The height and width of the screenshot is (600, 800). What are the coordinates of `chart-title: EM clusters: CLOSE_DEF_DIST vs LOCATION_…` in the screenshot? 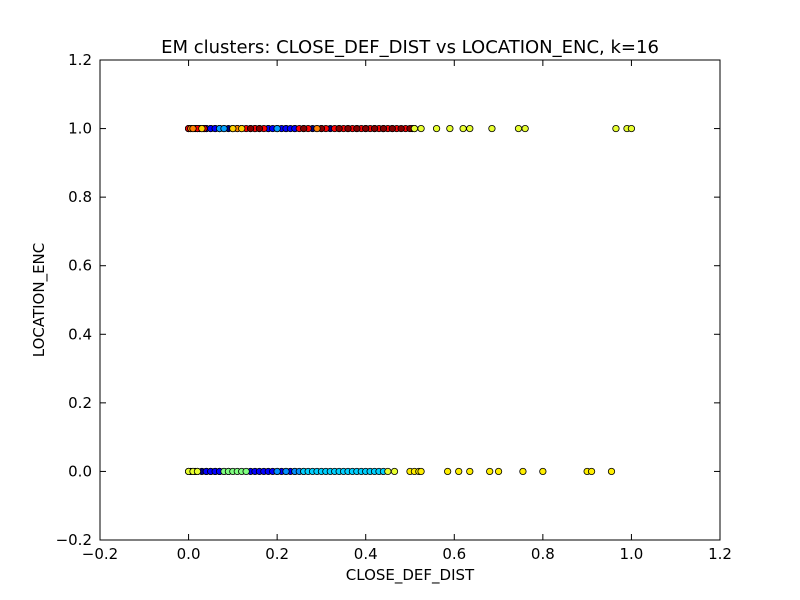 It's located at (410, 47).